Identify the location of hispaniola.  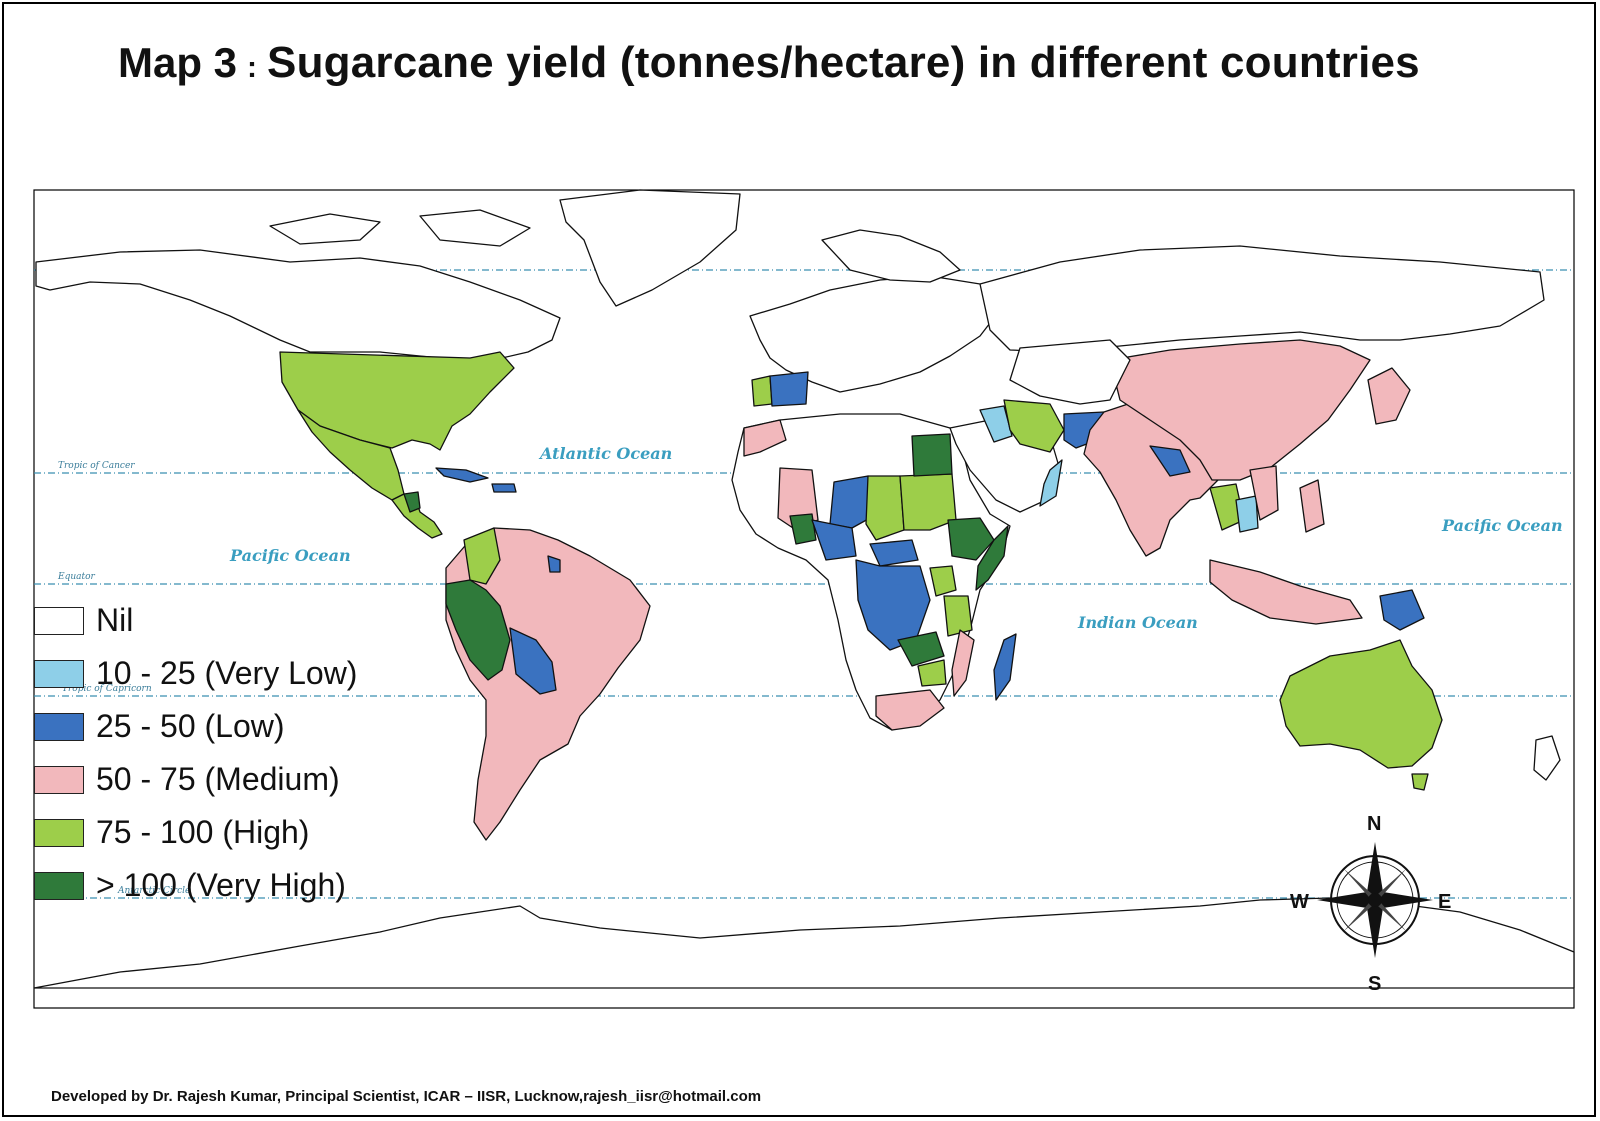
(504, 488).